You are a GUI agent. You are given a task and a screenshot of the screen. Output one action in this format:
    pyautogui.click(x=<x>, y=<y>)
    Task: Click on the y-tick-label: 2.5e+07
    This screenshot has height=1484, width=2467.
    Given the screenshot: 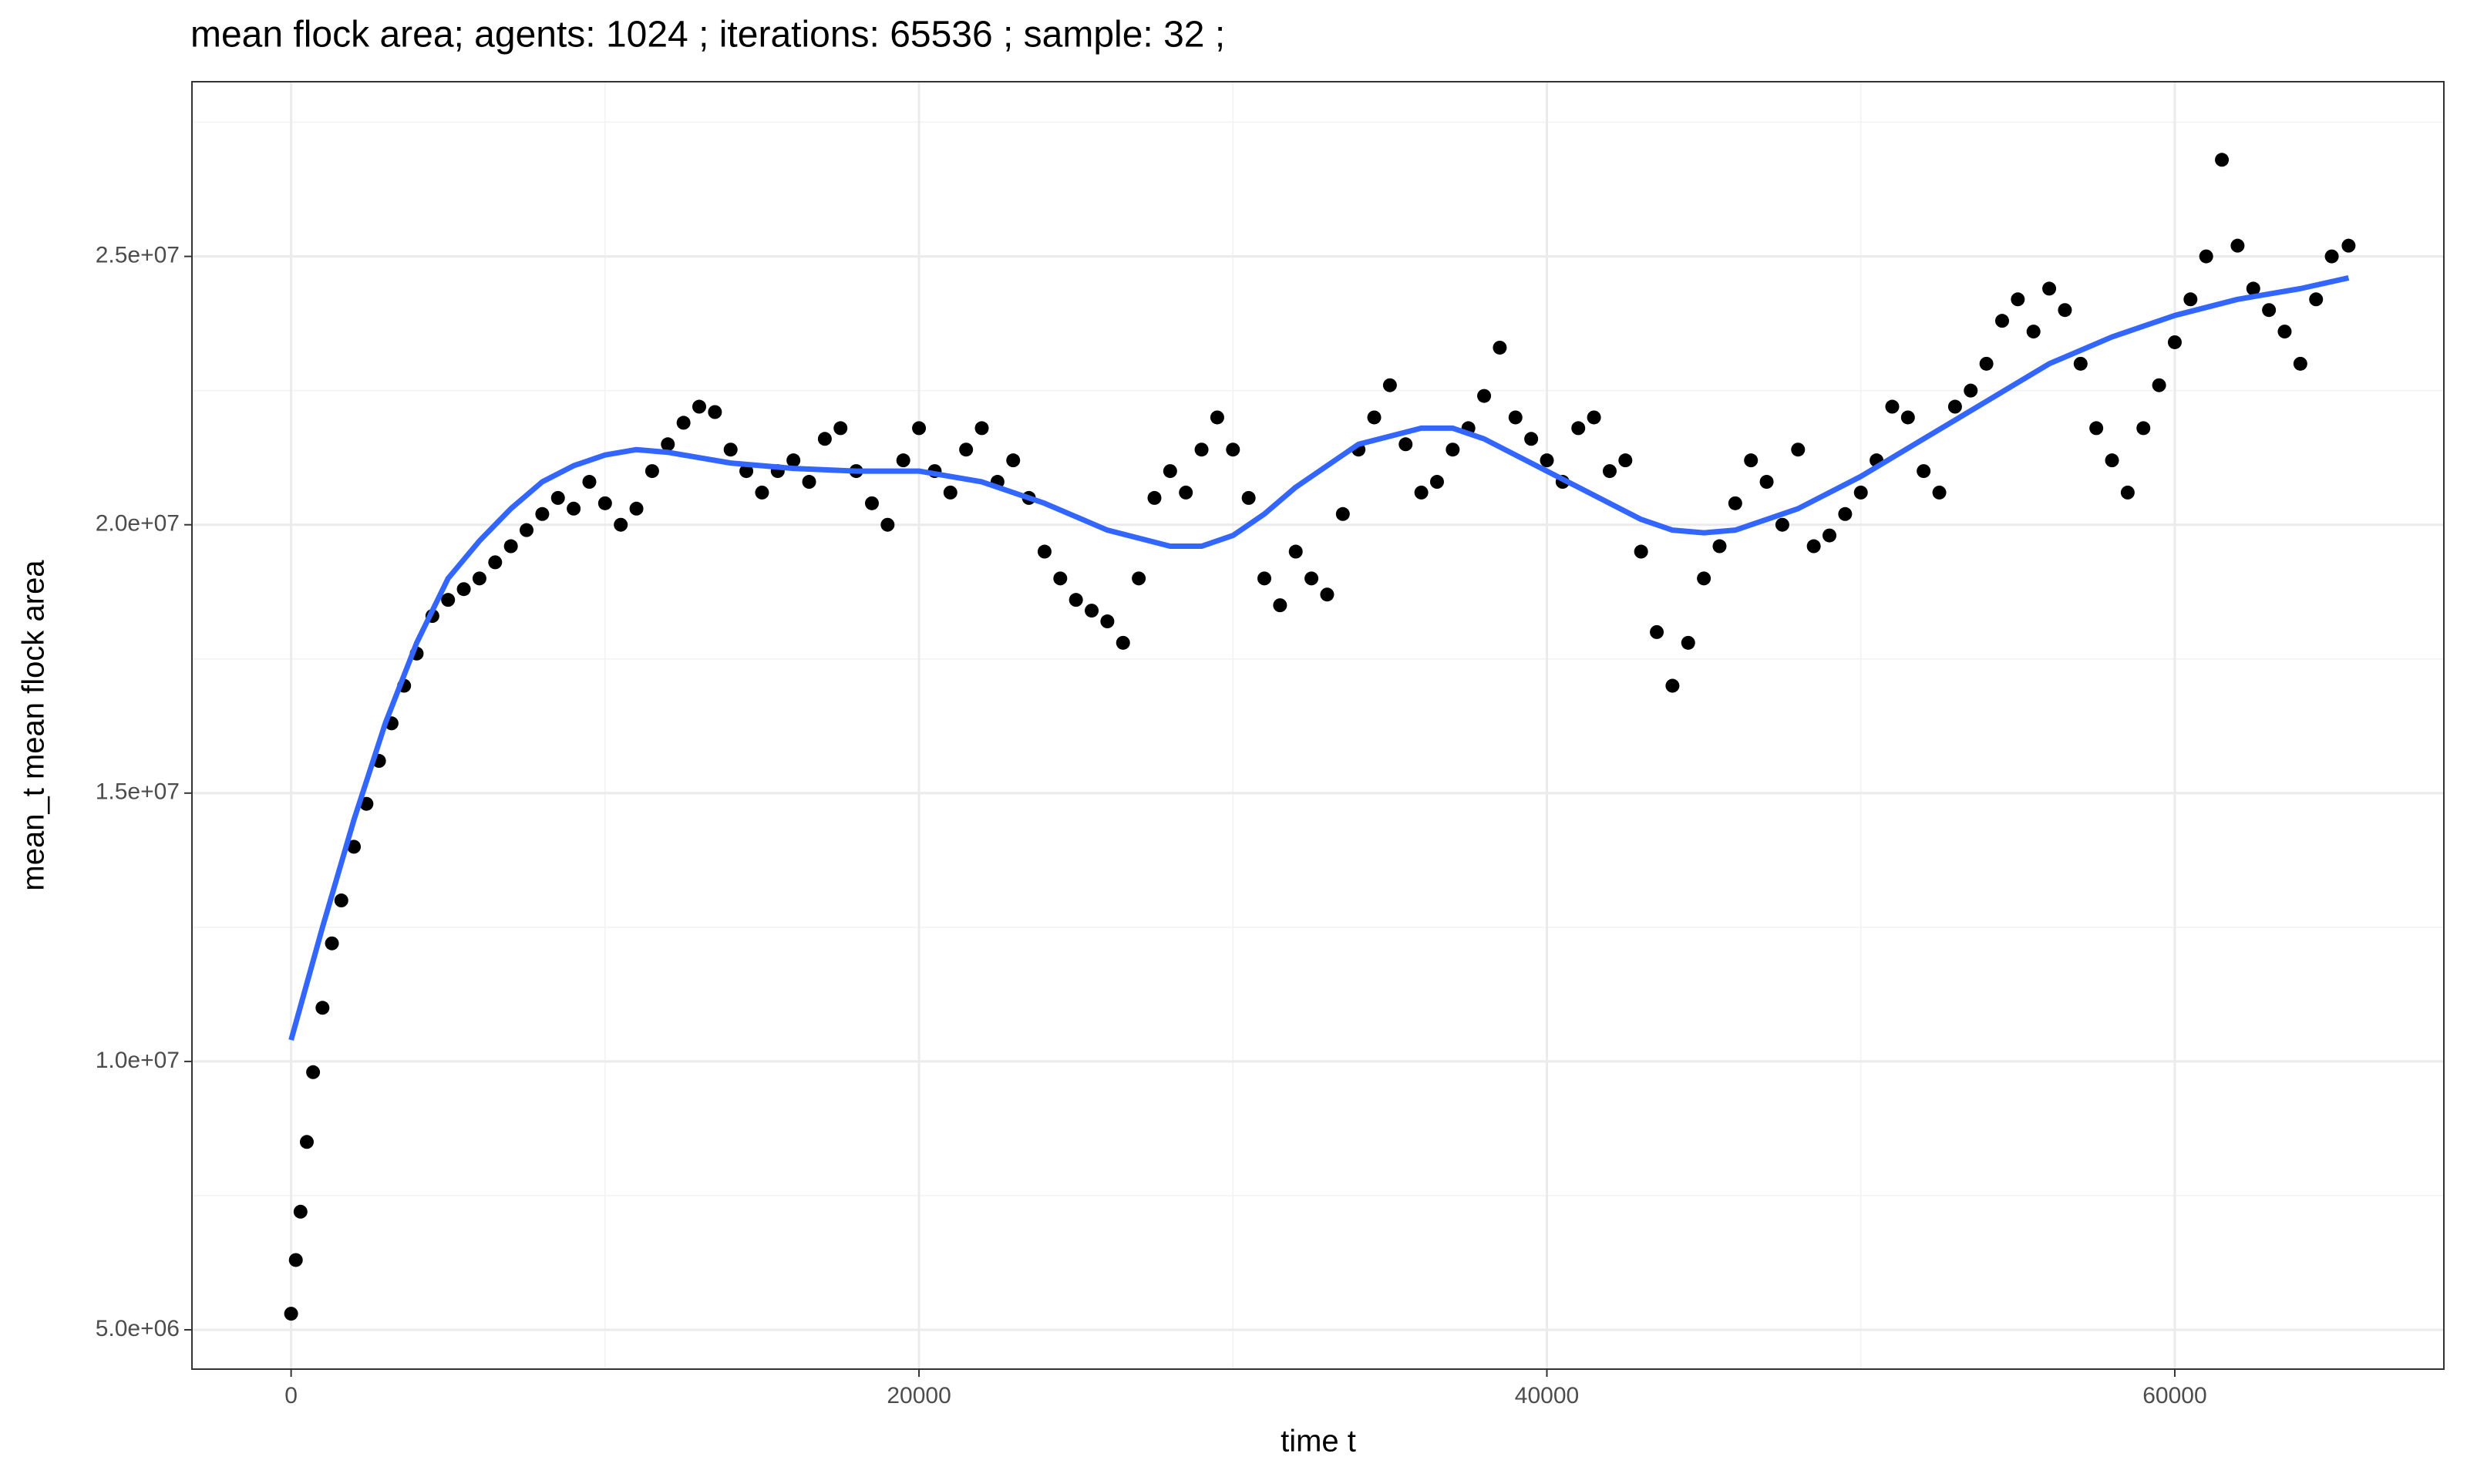 What is the action you would take?
    pyautogui.click(x=138, y=256)
    